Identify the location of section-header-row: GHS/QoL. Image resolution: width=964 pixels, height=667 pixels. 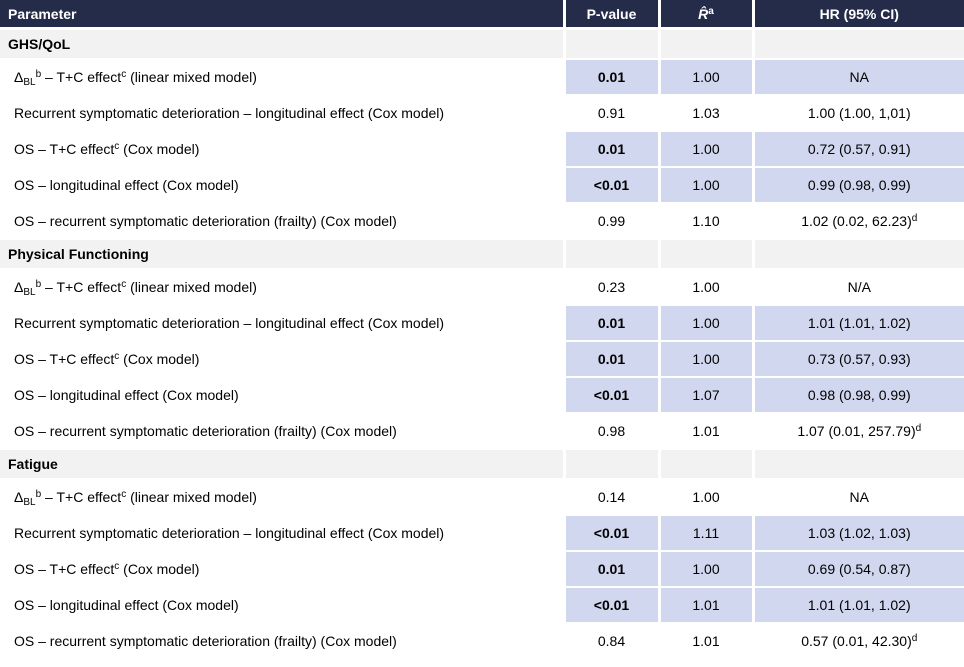
(482, 44).